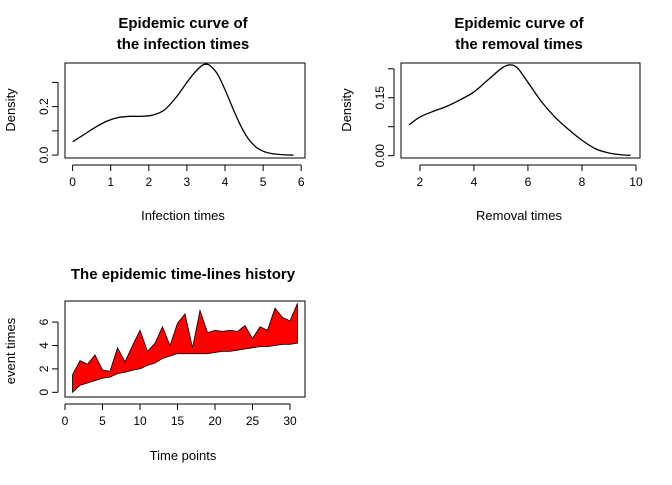  Describe the element at coordinates (183, 215) in the screenshot. I see `chart1-x-label: Infection times` at that location.